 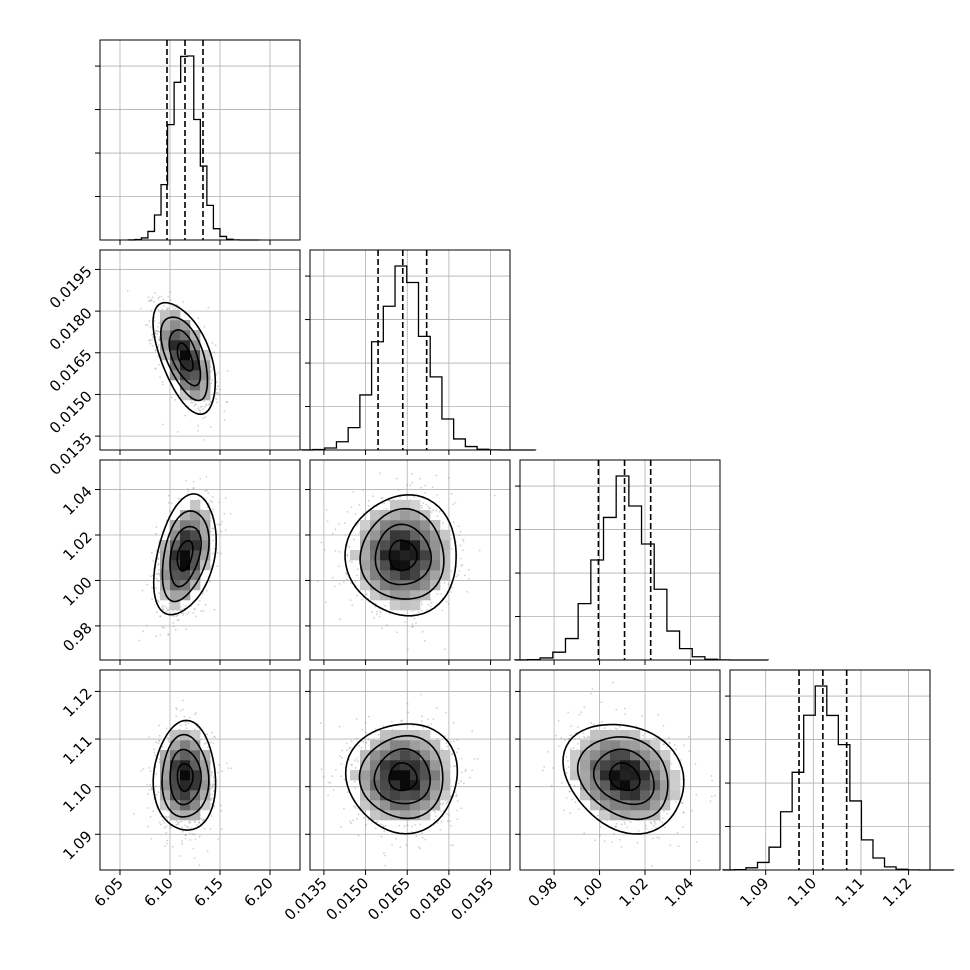 What do you see at coordinates (71, 287) in the screenshot?
I see `y-tick-label: 0.0195` at bounding box center [71, 287].